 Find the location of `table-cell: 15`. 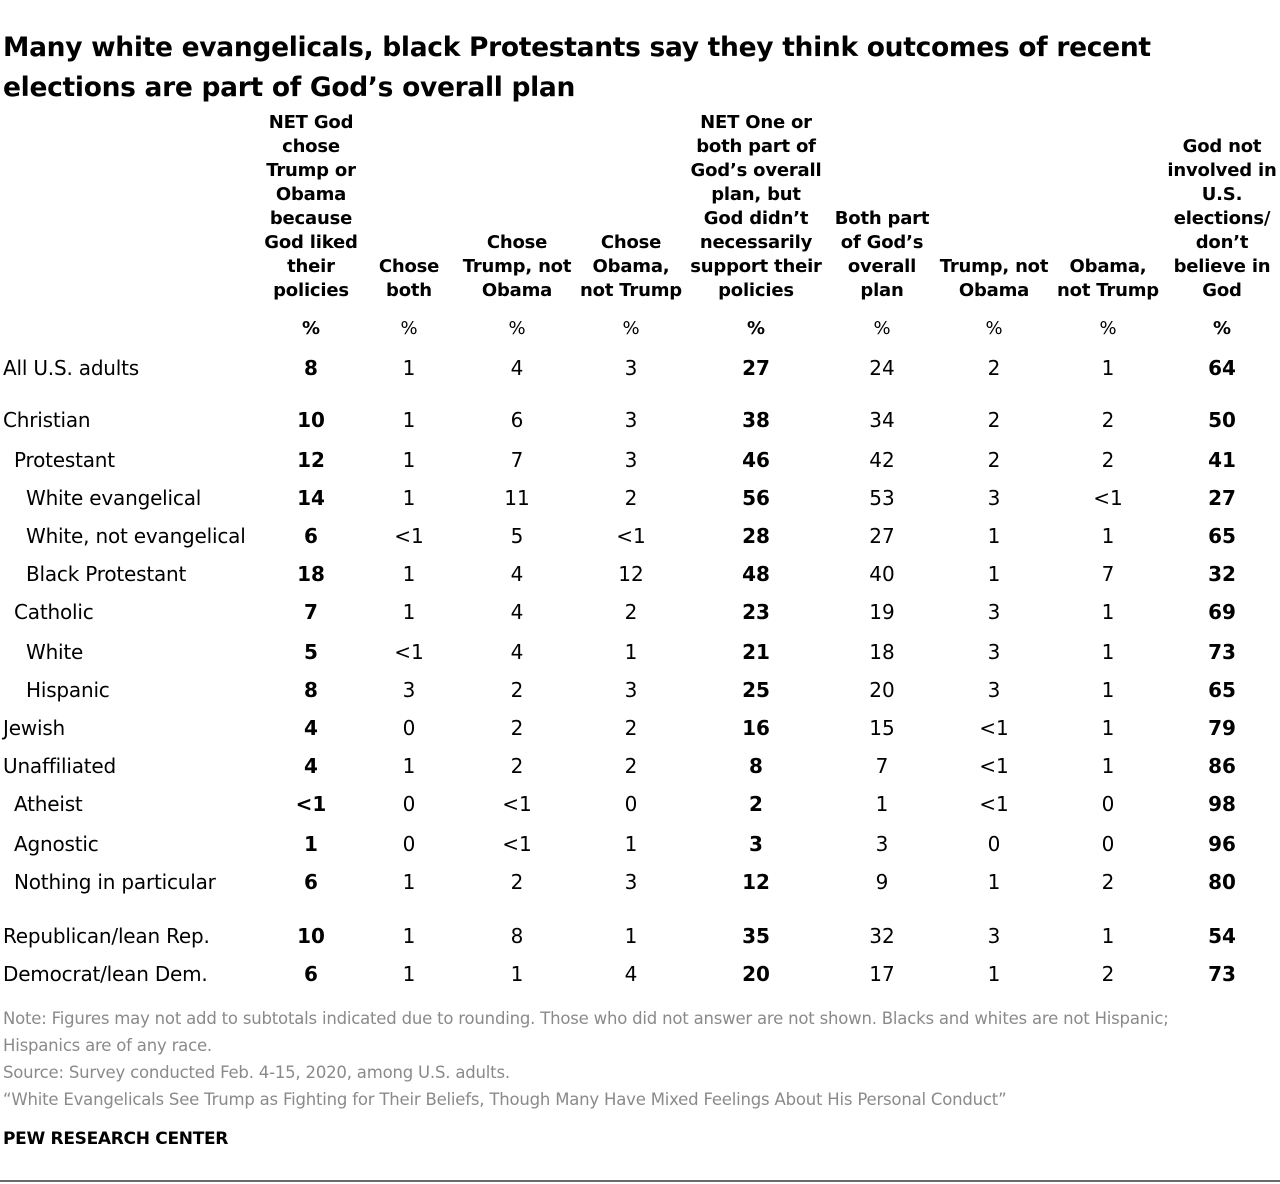

table-cell: 15 is located at coordinates (882, 728).